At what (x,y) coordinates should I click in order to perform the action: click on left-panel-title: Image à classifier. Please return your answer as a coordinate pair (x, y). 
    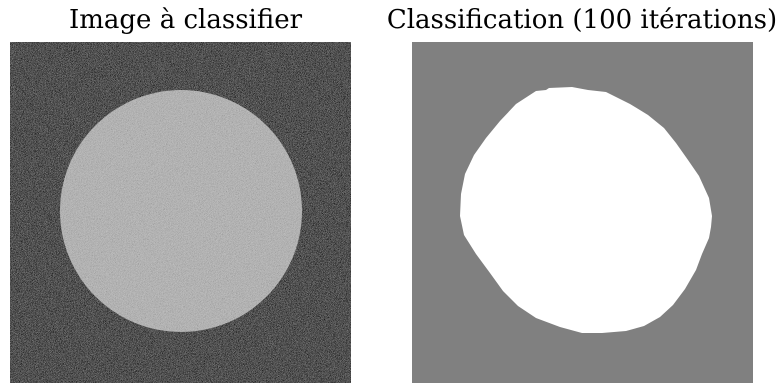
    Looking at the image, I should click on (185, 20).